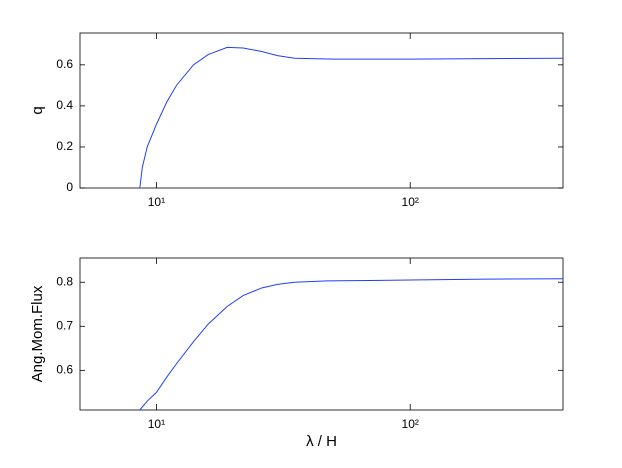 This screenshot has height=468, width=622. Describe the element at coordinates (69, 187) in the screenshot. I see `y-tick-label: 0` at that location.